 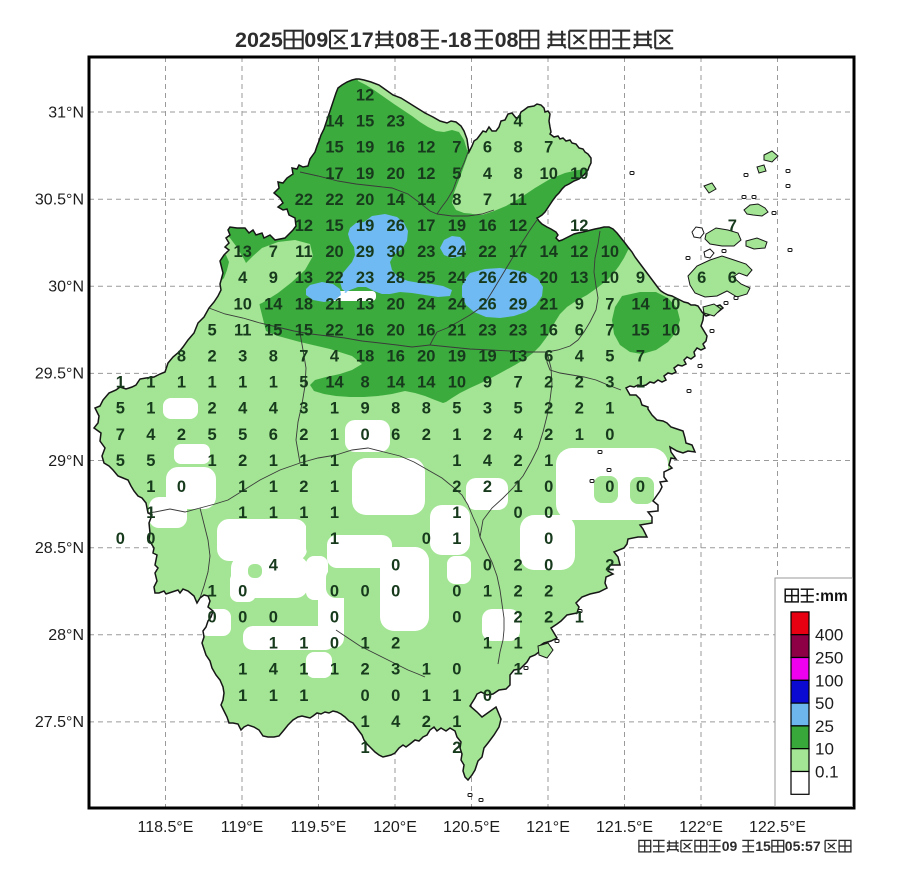 What do you see at coordinates (487, 278) in the screenshot?
I see `svg-text: 26` at bounding box center [487, 278].